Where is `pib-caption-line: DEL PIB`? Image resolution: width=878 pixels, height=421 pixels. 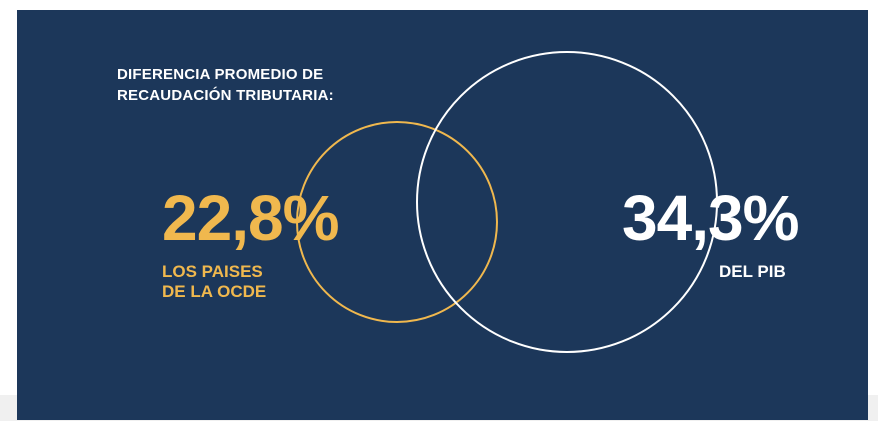 pib-caption-line: DEL PIB is located at coordinates (752, 271).